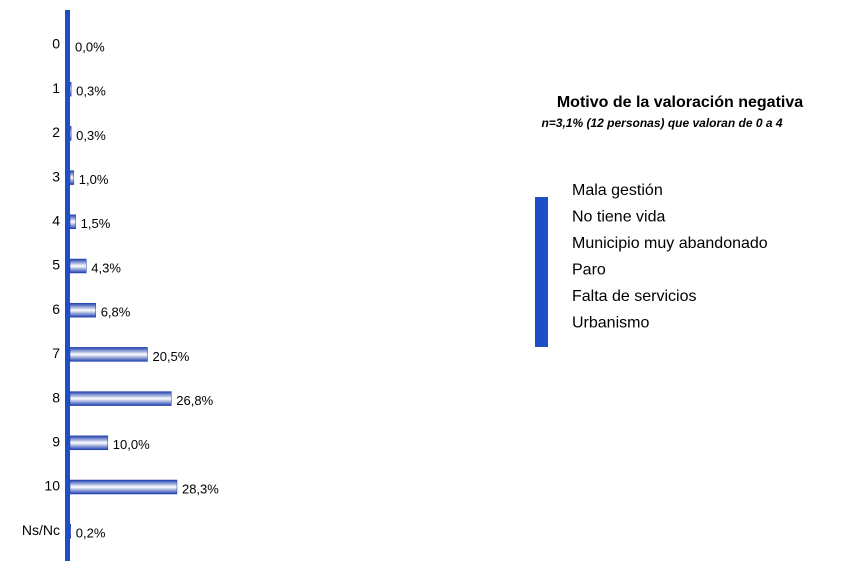  I want to click on value-label: 0,0%, so click(90, 46).